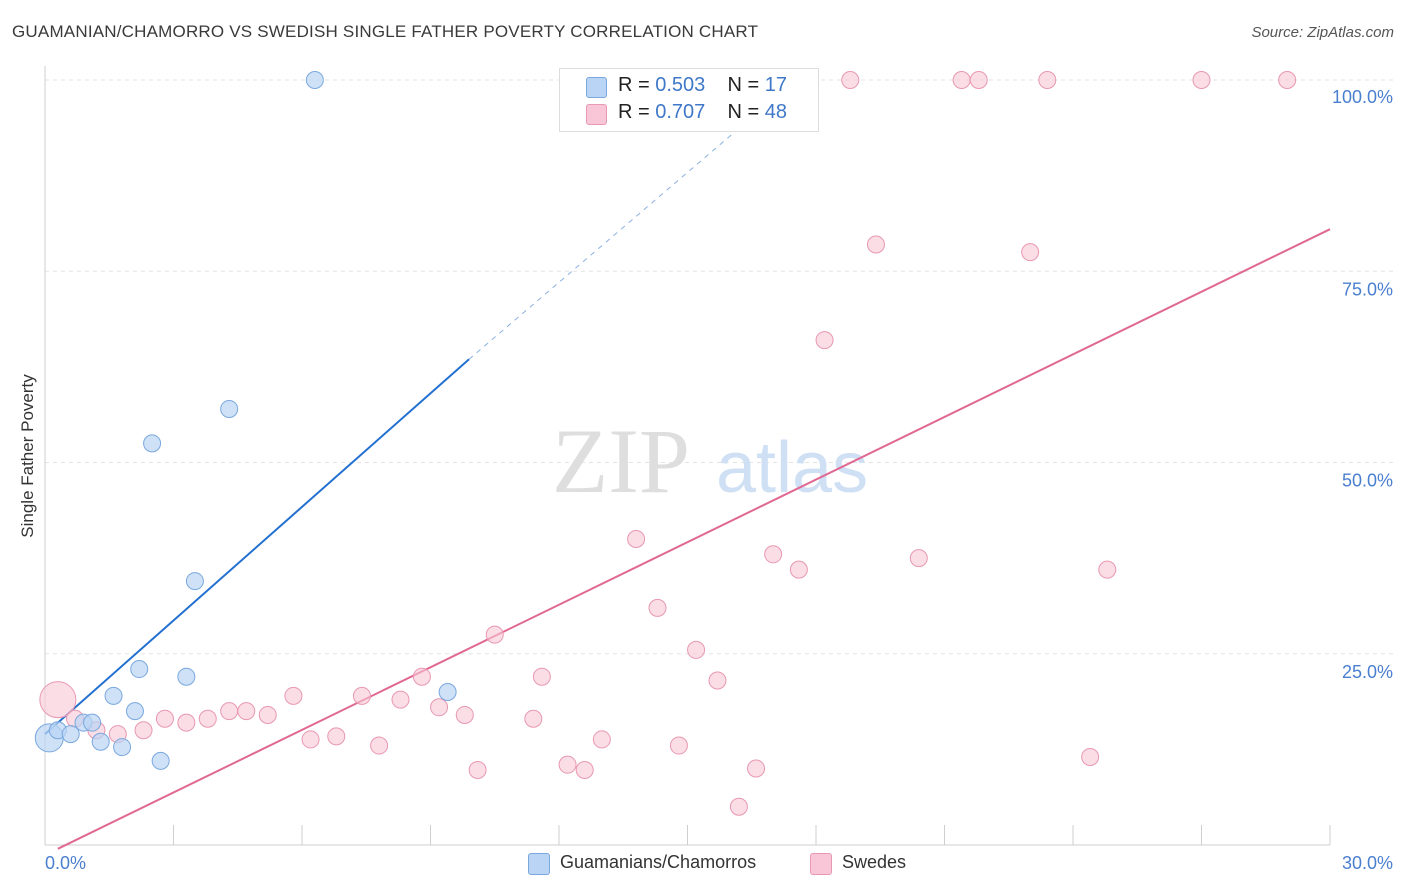  What do you see at coordinates (539, 864) in the screenshot?
I see `guamanians-legend-swatch` at bounding box center [539, 864].